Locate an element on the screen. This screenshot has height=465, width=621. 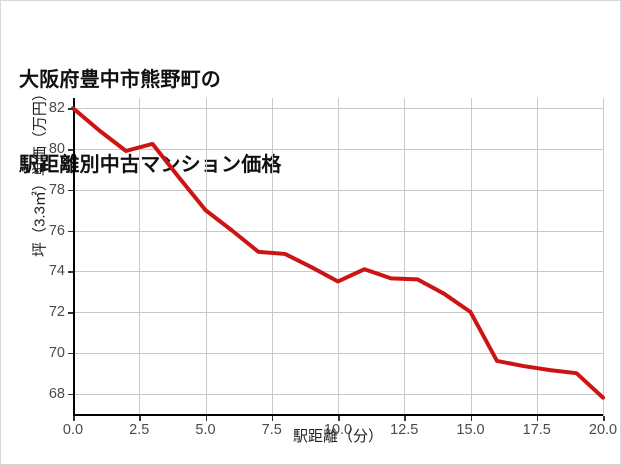
y-tick-label-76: 76 is located at coordinates (56, 230).